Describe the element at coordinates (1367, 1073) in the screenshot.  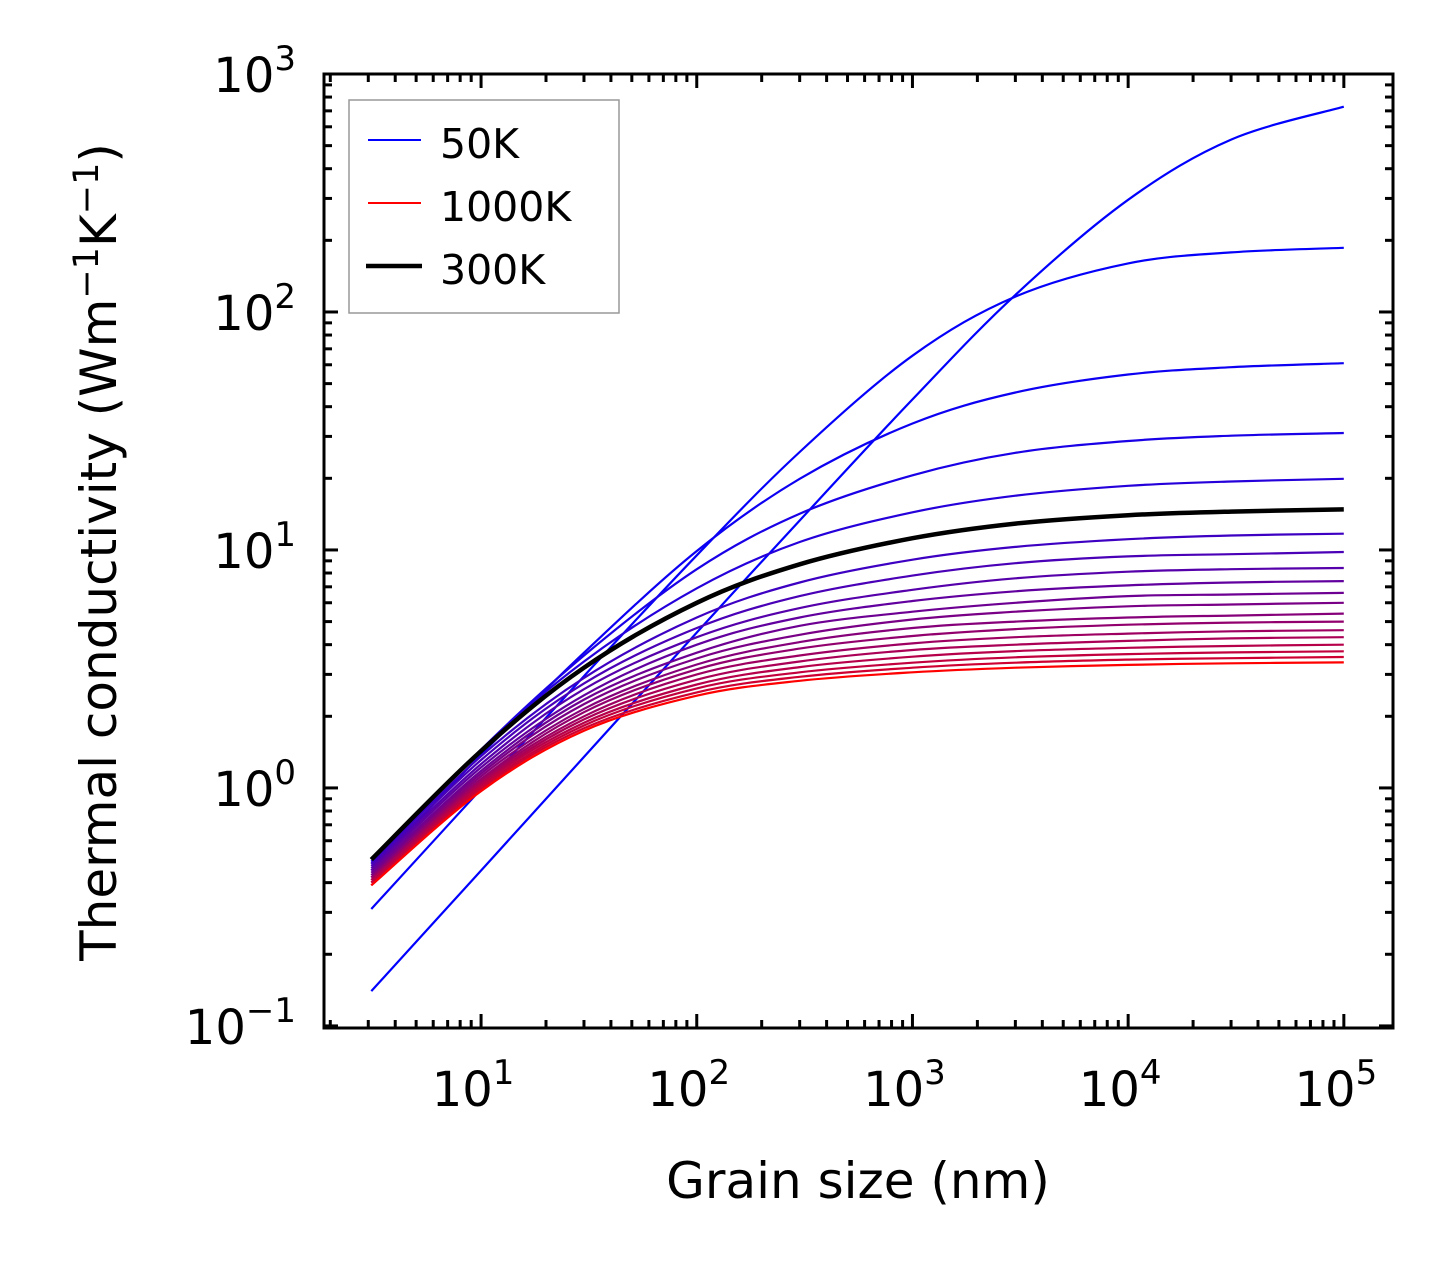
I see `x-tick-label-exp: 5` at that location.